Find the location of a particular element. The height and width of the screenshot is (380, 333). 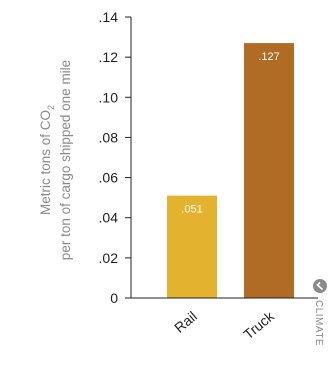

ylabel-line1: Metric tons of CO2 is located at coordinates (47, 160).